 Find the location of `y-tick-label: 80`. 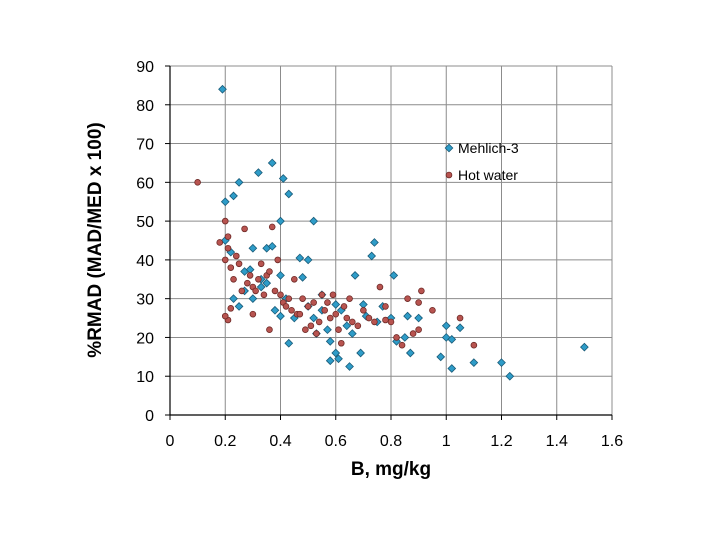

y-tick-label: 80 is located at coordinates (145, 106).